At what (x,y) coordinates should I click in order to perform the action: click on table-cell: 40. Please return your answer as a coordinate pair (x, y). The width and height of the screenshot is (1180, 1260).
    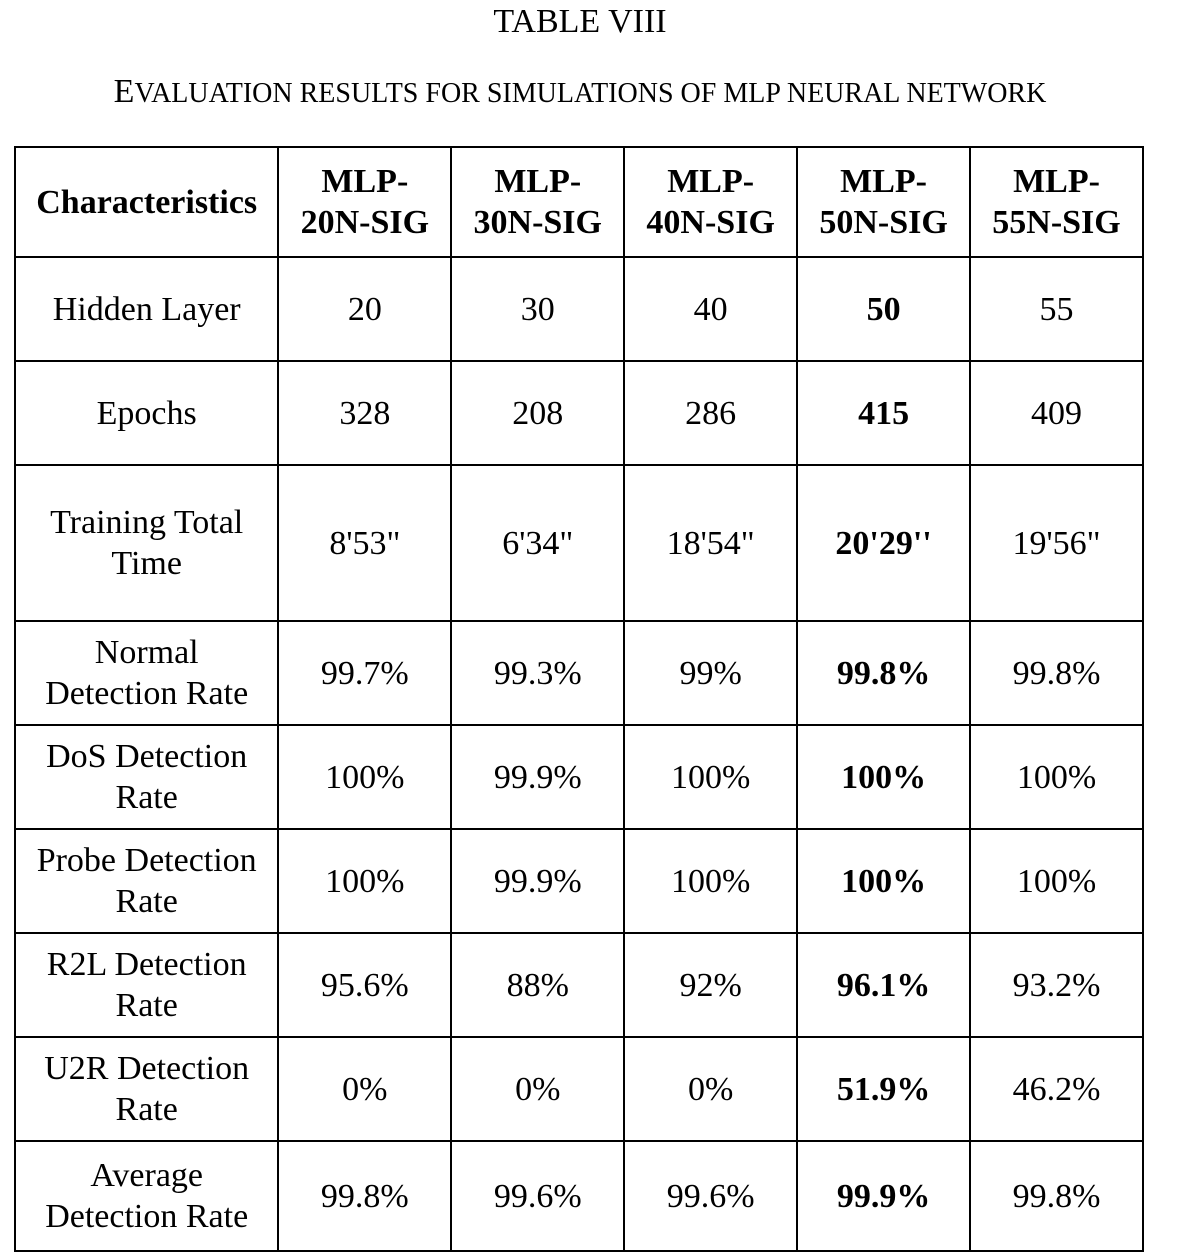
    Looking at the image, I should click on (711, 309).